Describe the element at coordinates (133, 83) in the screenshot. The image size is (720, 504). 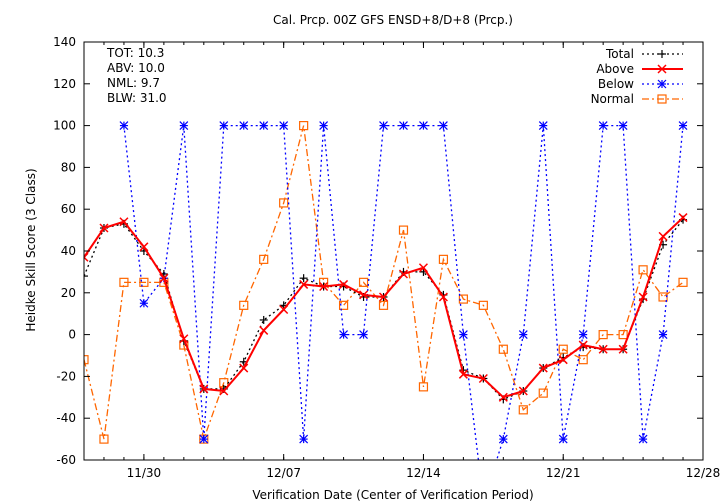
I see `stats-line: NML: 9.7` at that location.